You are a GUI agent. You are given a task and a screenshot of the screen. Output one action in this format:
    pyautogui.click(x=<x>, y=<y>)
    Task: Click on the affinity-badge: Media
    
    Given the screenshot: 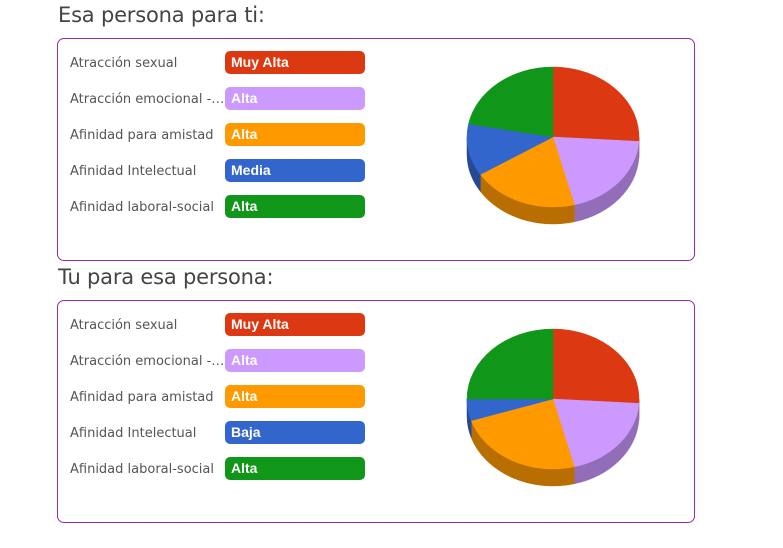 What is the action you would take?
    pyautogui.click(x=295, y=170)
    